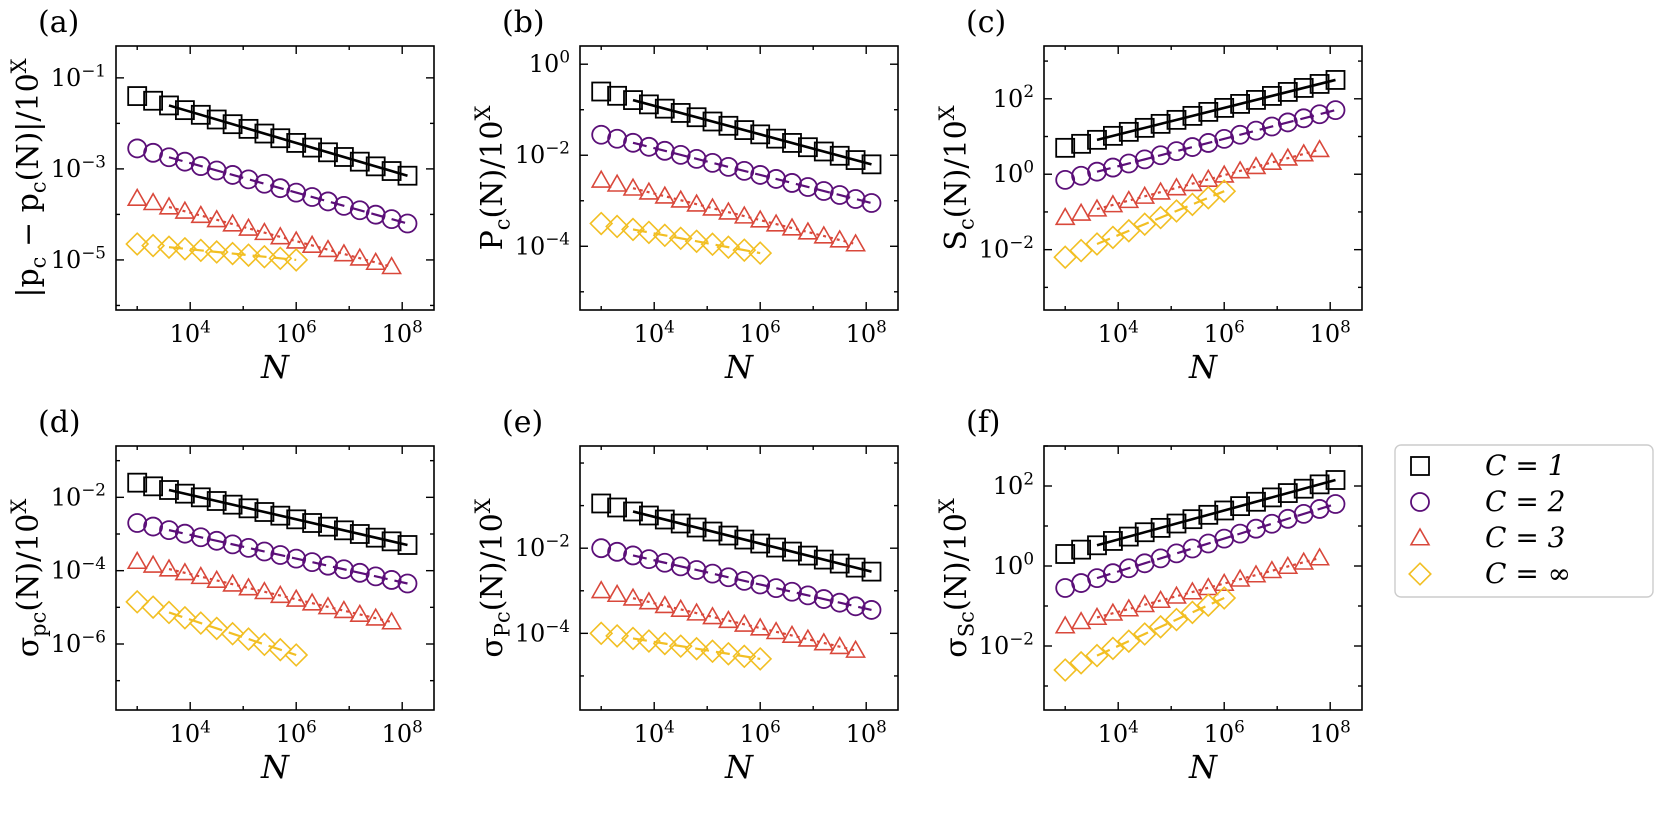 The image size is (1661, 830). What do you see at coordinates (1525, 501) in the screenshot?
I see `legend-label: C = 2` at bounding box center [1525, 501].